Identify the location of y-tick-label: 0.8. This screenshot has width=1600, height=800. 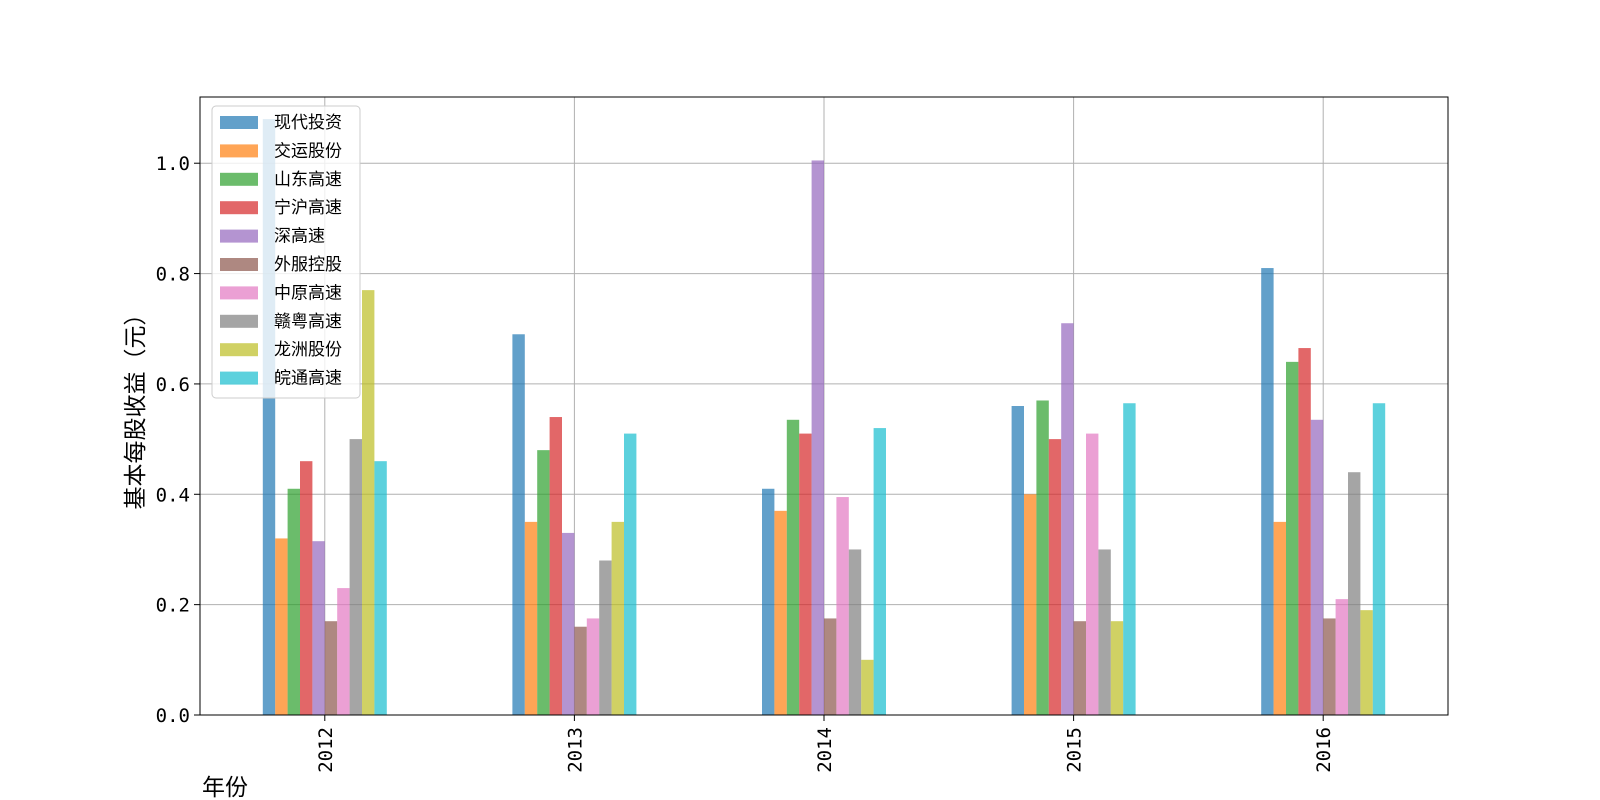
(173, 275).